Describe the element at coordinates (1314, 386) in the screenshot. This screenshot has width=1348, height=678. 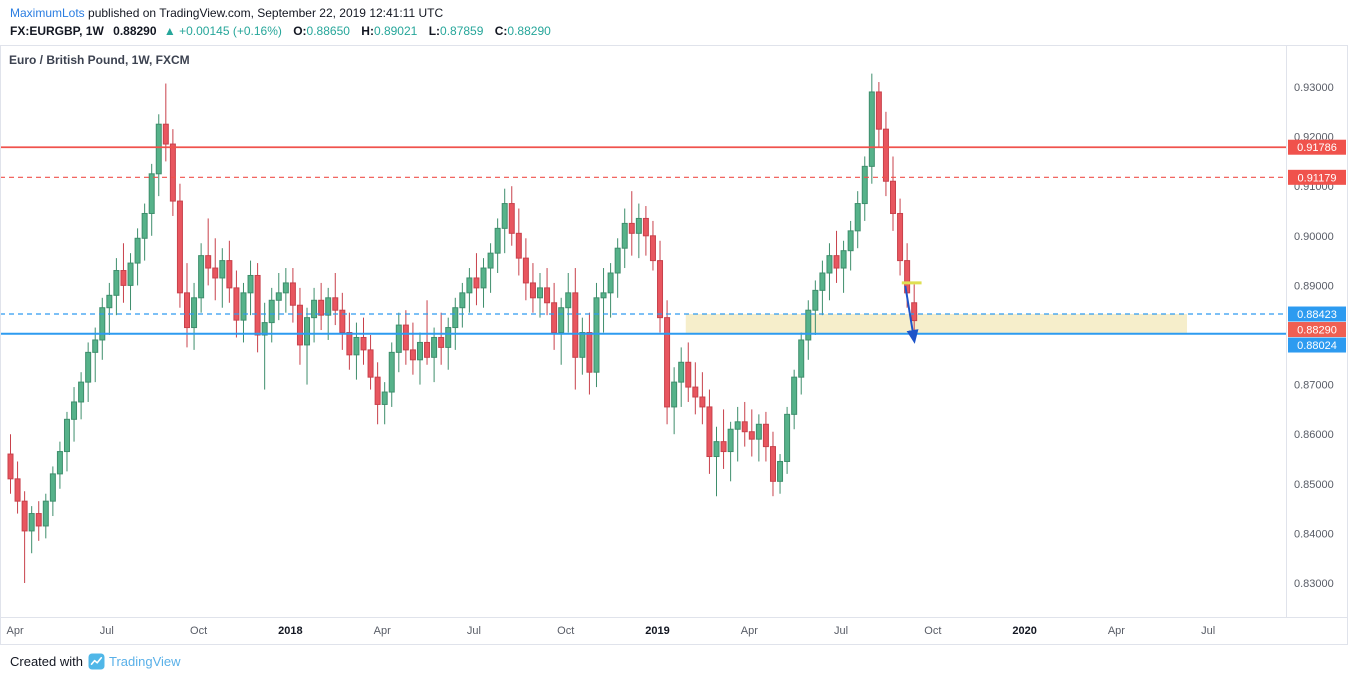
I see `svg-text: 0.87000` at that location.